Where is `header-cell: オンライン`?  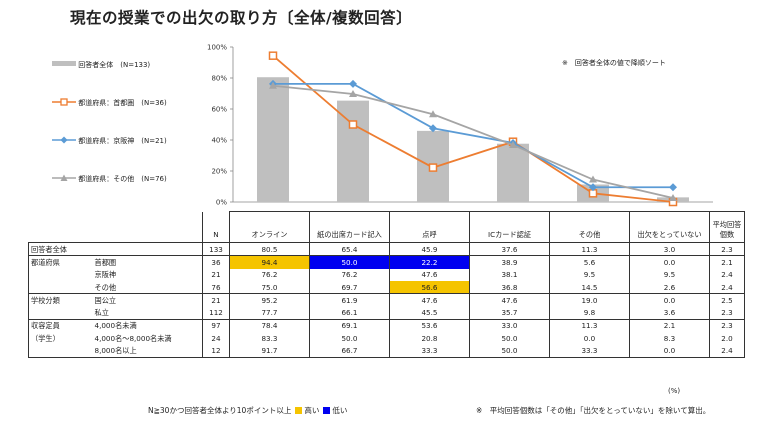
header-cell: オンライン is located at coordinates (269, 227).